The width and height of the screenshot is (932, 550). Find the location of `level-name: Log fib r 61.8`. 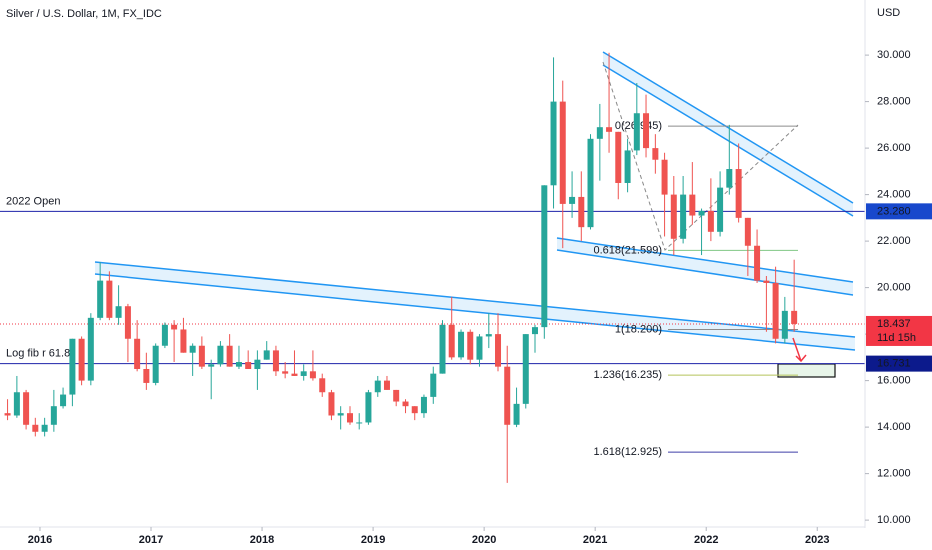

level-name: Log fib r 61.8 is located at coordinates (38, 354).